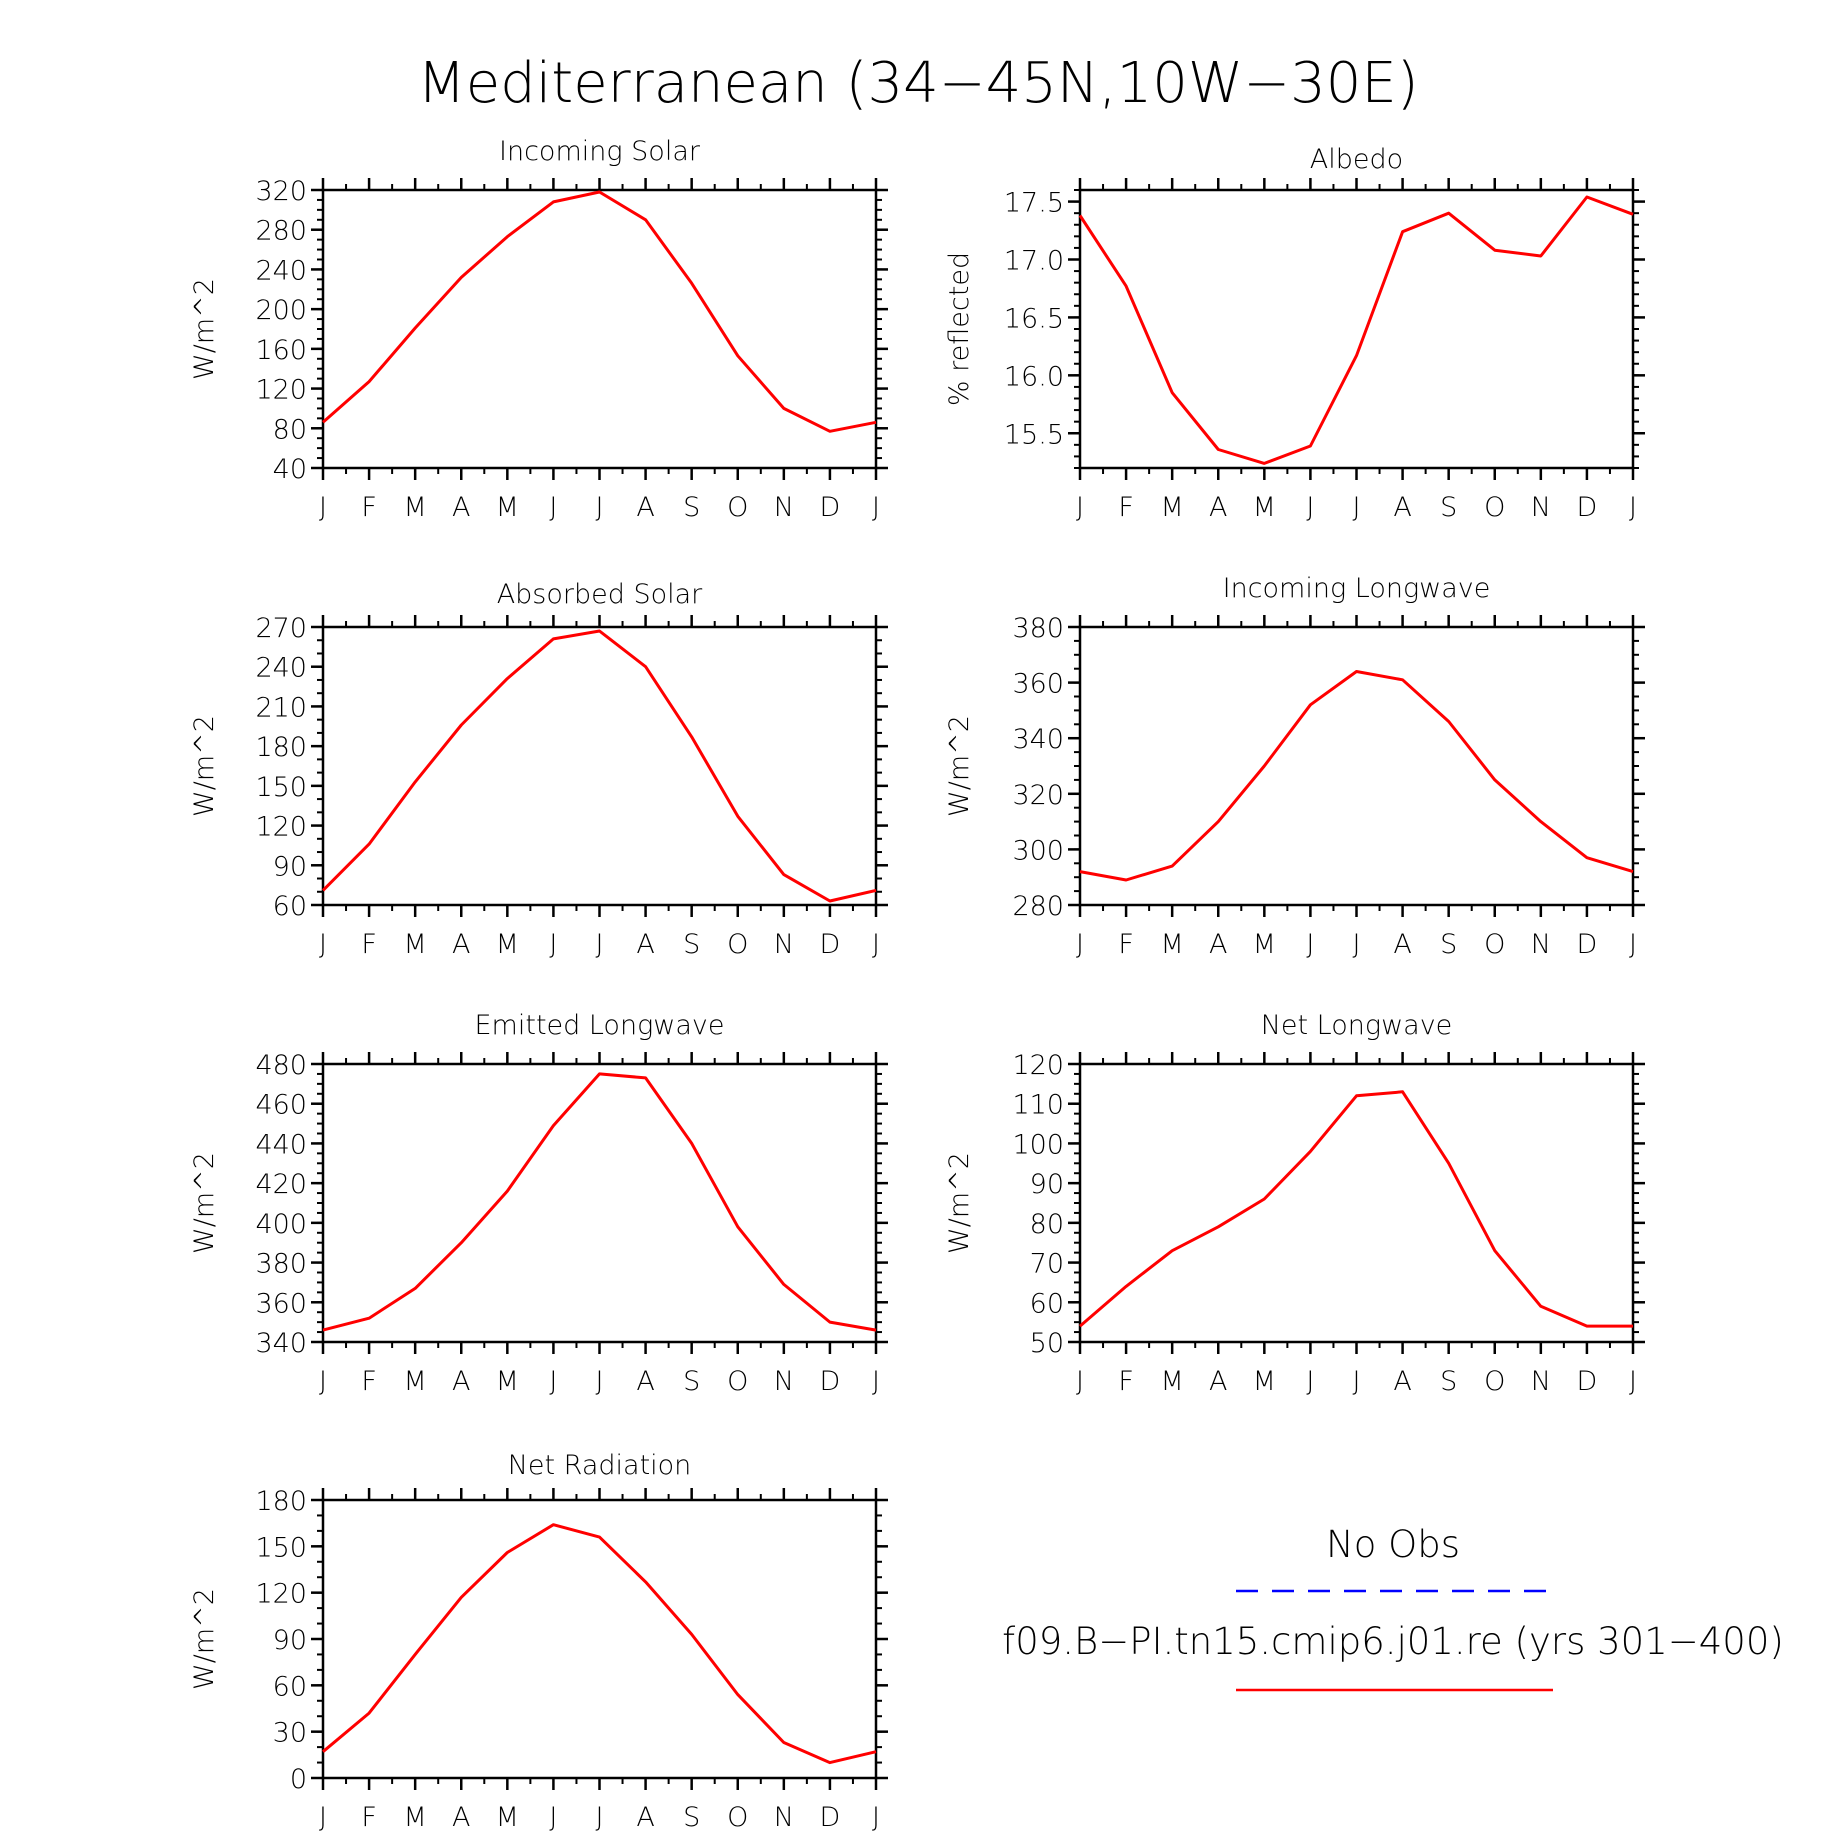 The width and height of the screenshot is (1836, 1831). I want to click on y-tick-label: 400, so click(281, 1224).